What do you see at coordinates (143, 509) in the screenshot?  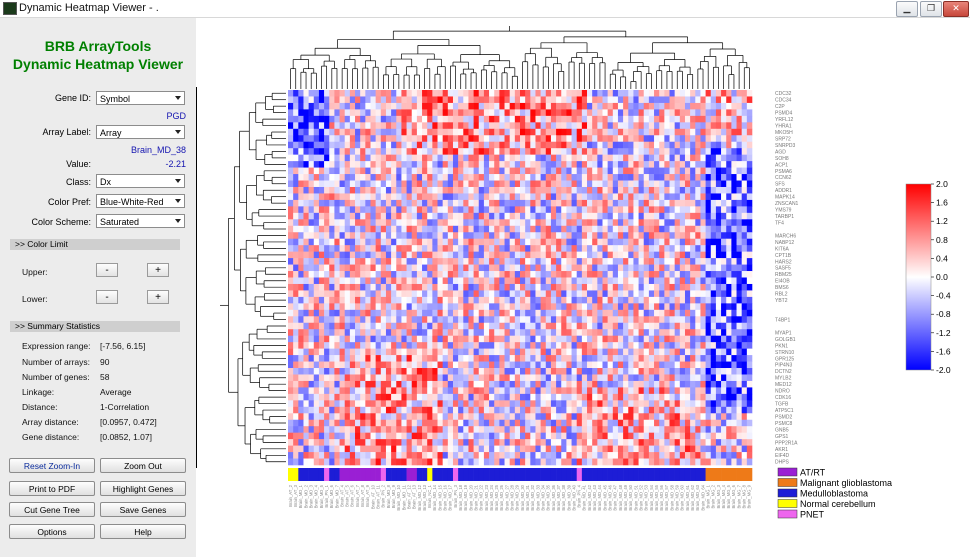 I see `save-genes-button: Save Genes` at bounding box center [143, 509].